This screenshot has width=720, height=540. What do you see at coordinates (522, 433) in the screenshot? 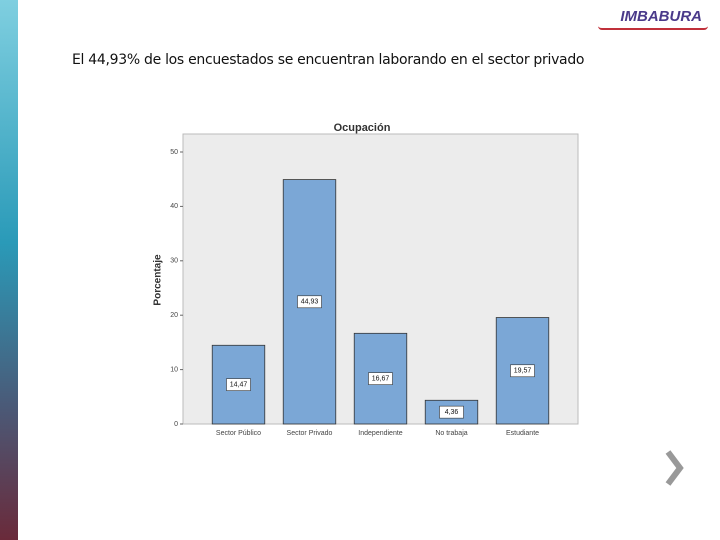
I see `x-tick-label: Estudiante` at bounding box center [522, 433].